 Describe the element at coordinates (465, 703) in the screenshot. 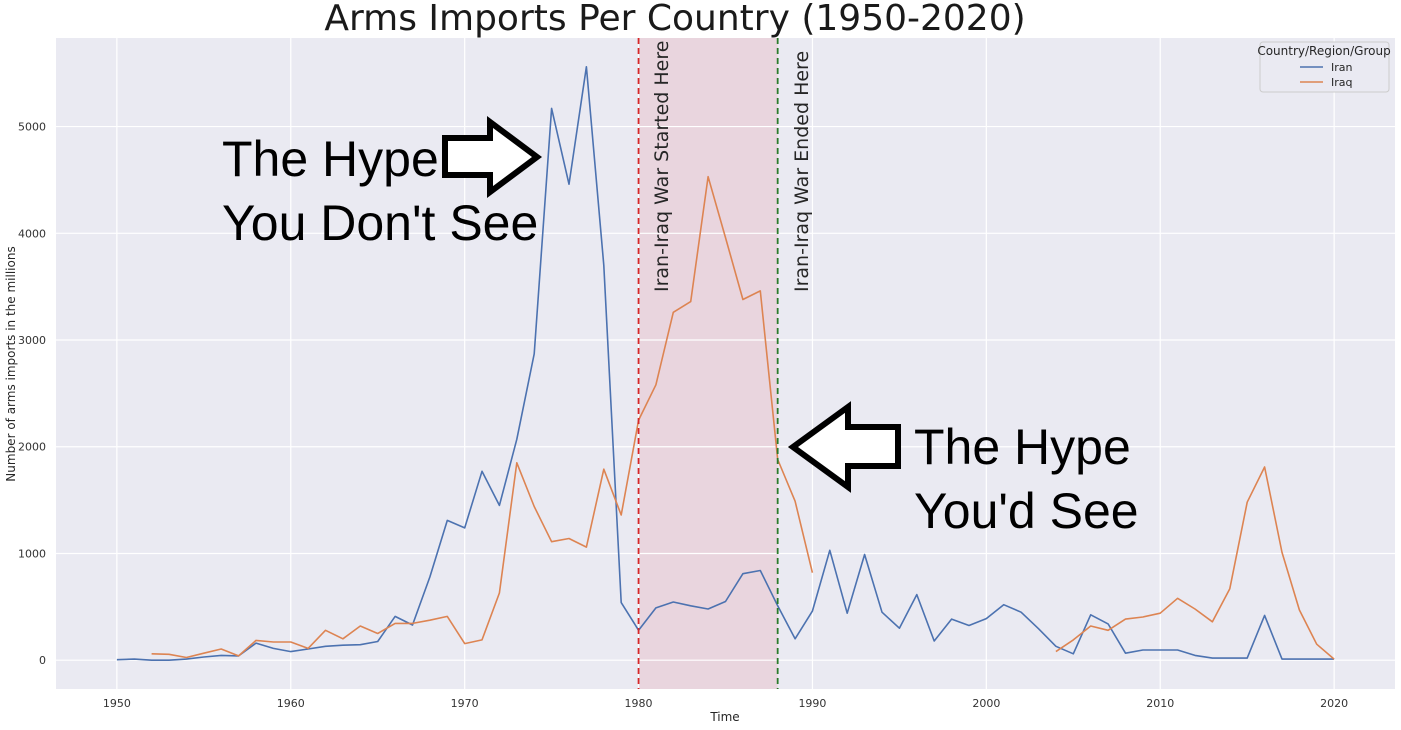

I see `x-tick-label: 1970` at that location.